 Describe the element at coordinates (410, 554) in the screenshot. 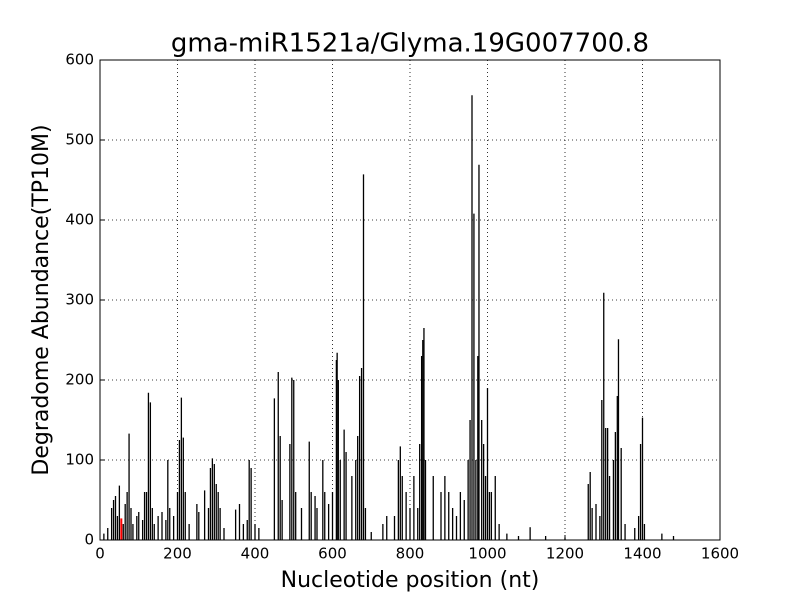

I see `x-tick-label: 800` at that location.